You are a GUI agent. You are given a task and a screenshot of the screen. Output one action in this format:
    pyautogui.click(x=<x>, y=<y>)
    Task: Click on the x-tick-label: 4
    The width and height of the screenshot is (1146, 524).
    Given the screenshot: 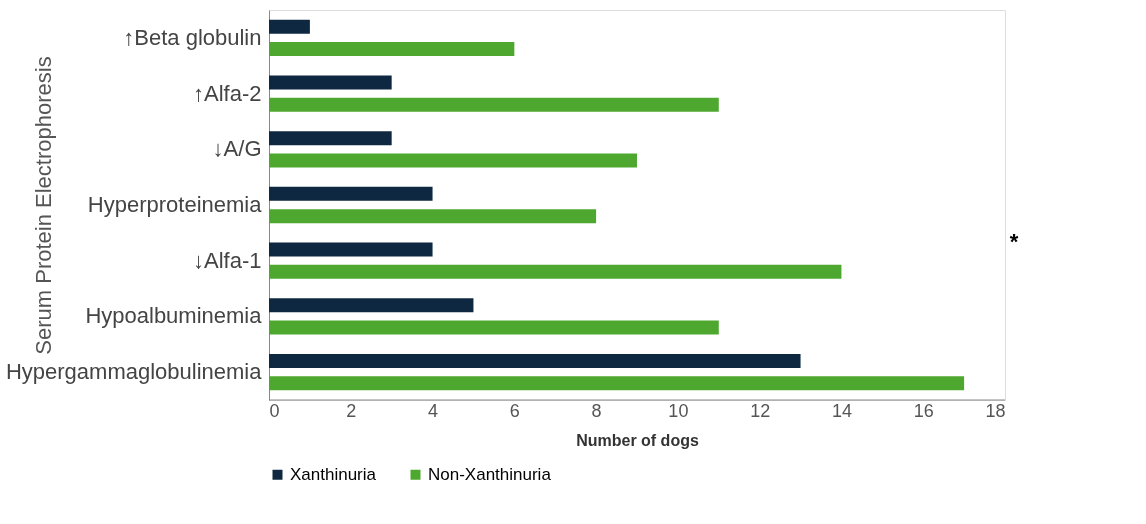 What is the action you would take?
    pyautogui.click(x=433, y=410)
    